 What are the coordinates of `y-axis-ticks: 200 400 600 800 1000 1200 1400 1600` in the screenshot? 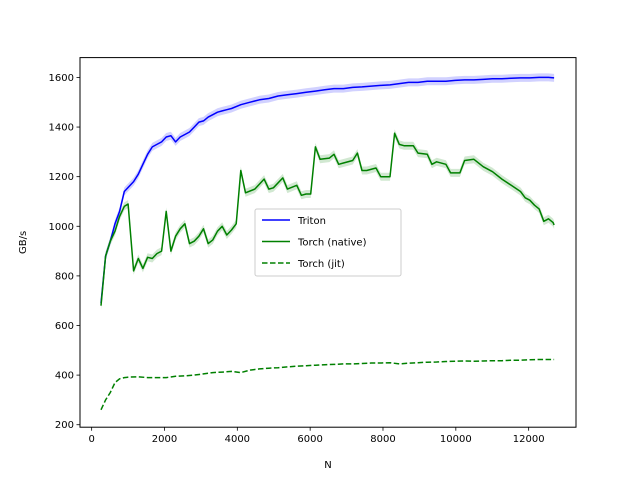 It's located at (64, 252).